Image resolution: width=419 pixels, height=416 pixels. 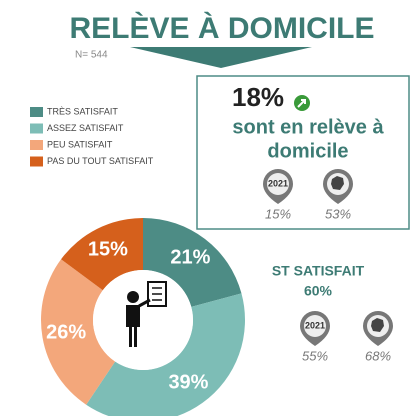 I want to click on pin-value: 55%, so click(x=315, y=355).